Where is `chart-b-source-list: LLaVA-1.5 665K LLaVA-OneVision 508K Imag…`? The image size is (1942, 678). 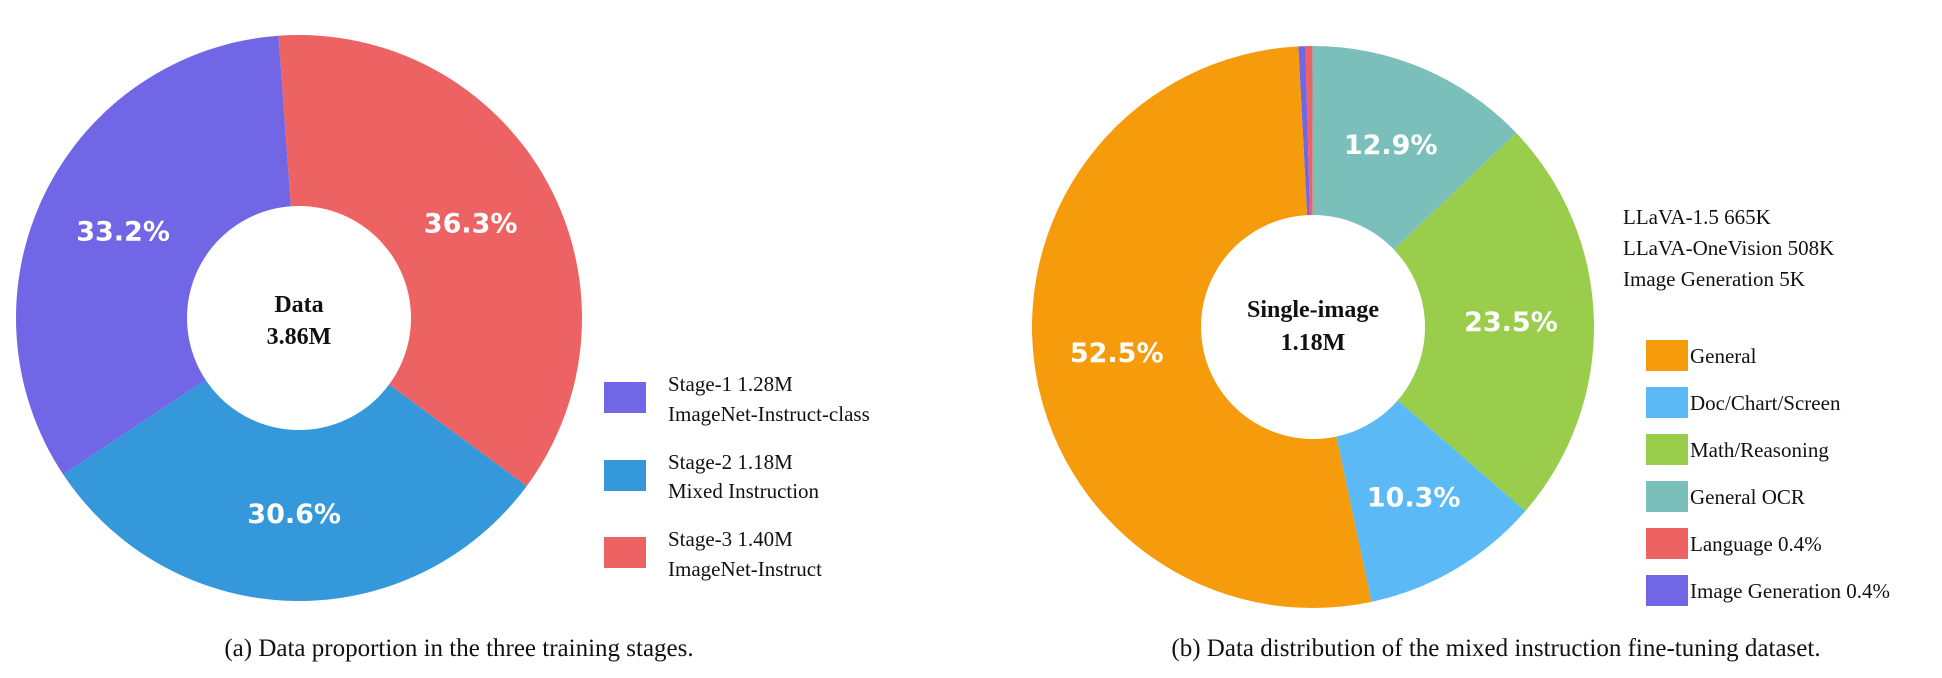 chart-b-source-list: LLaVA-1.5 665K LLaVA-OneVision 508K Imag… is located at coordinates (1728, 248).